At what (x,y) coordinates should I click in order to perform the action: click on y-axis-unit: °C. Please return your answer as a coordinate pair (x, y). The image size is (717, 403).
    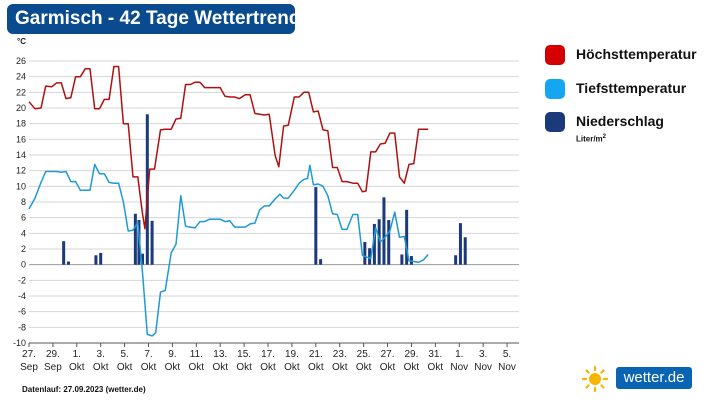
    Looking at the image, I should click on (21, 41).